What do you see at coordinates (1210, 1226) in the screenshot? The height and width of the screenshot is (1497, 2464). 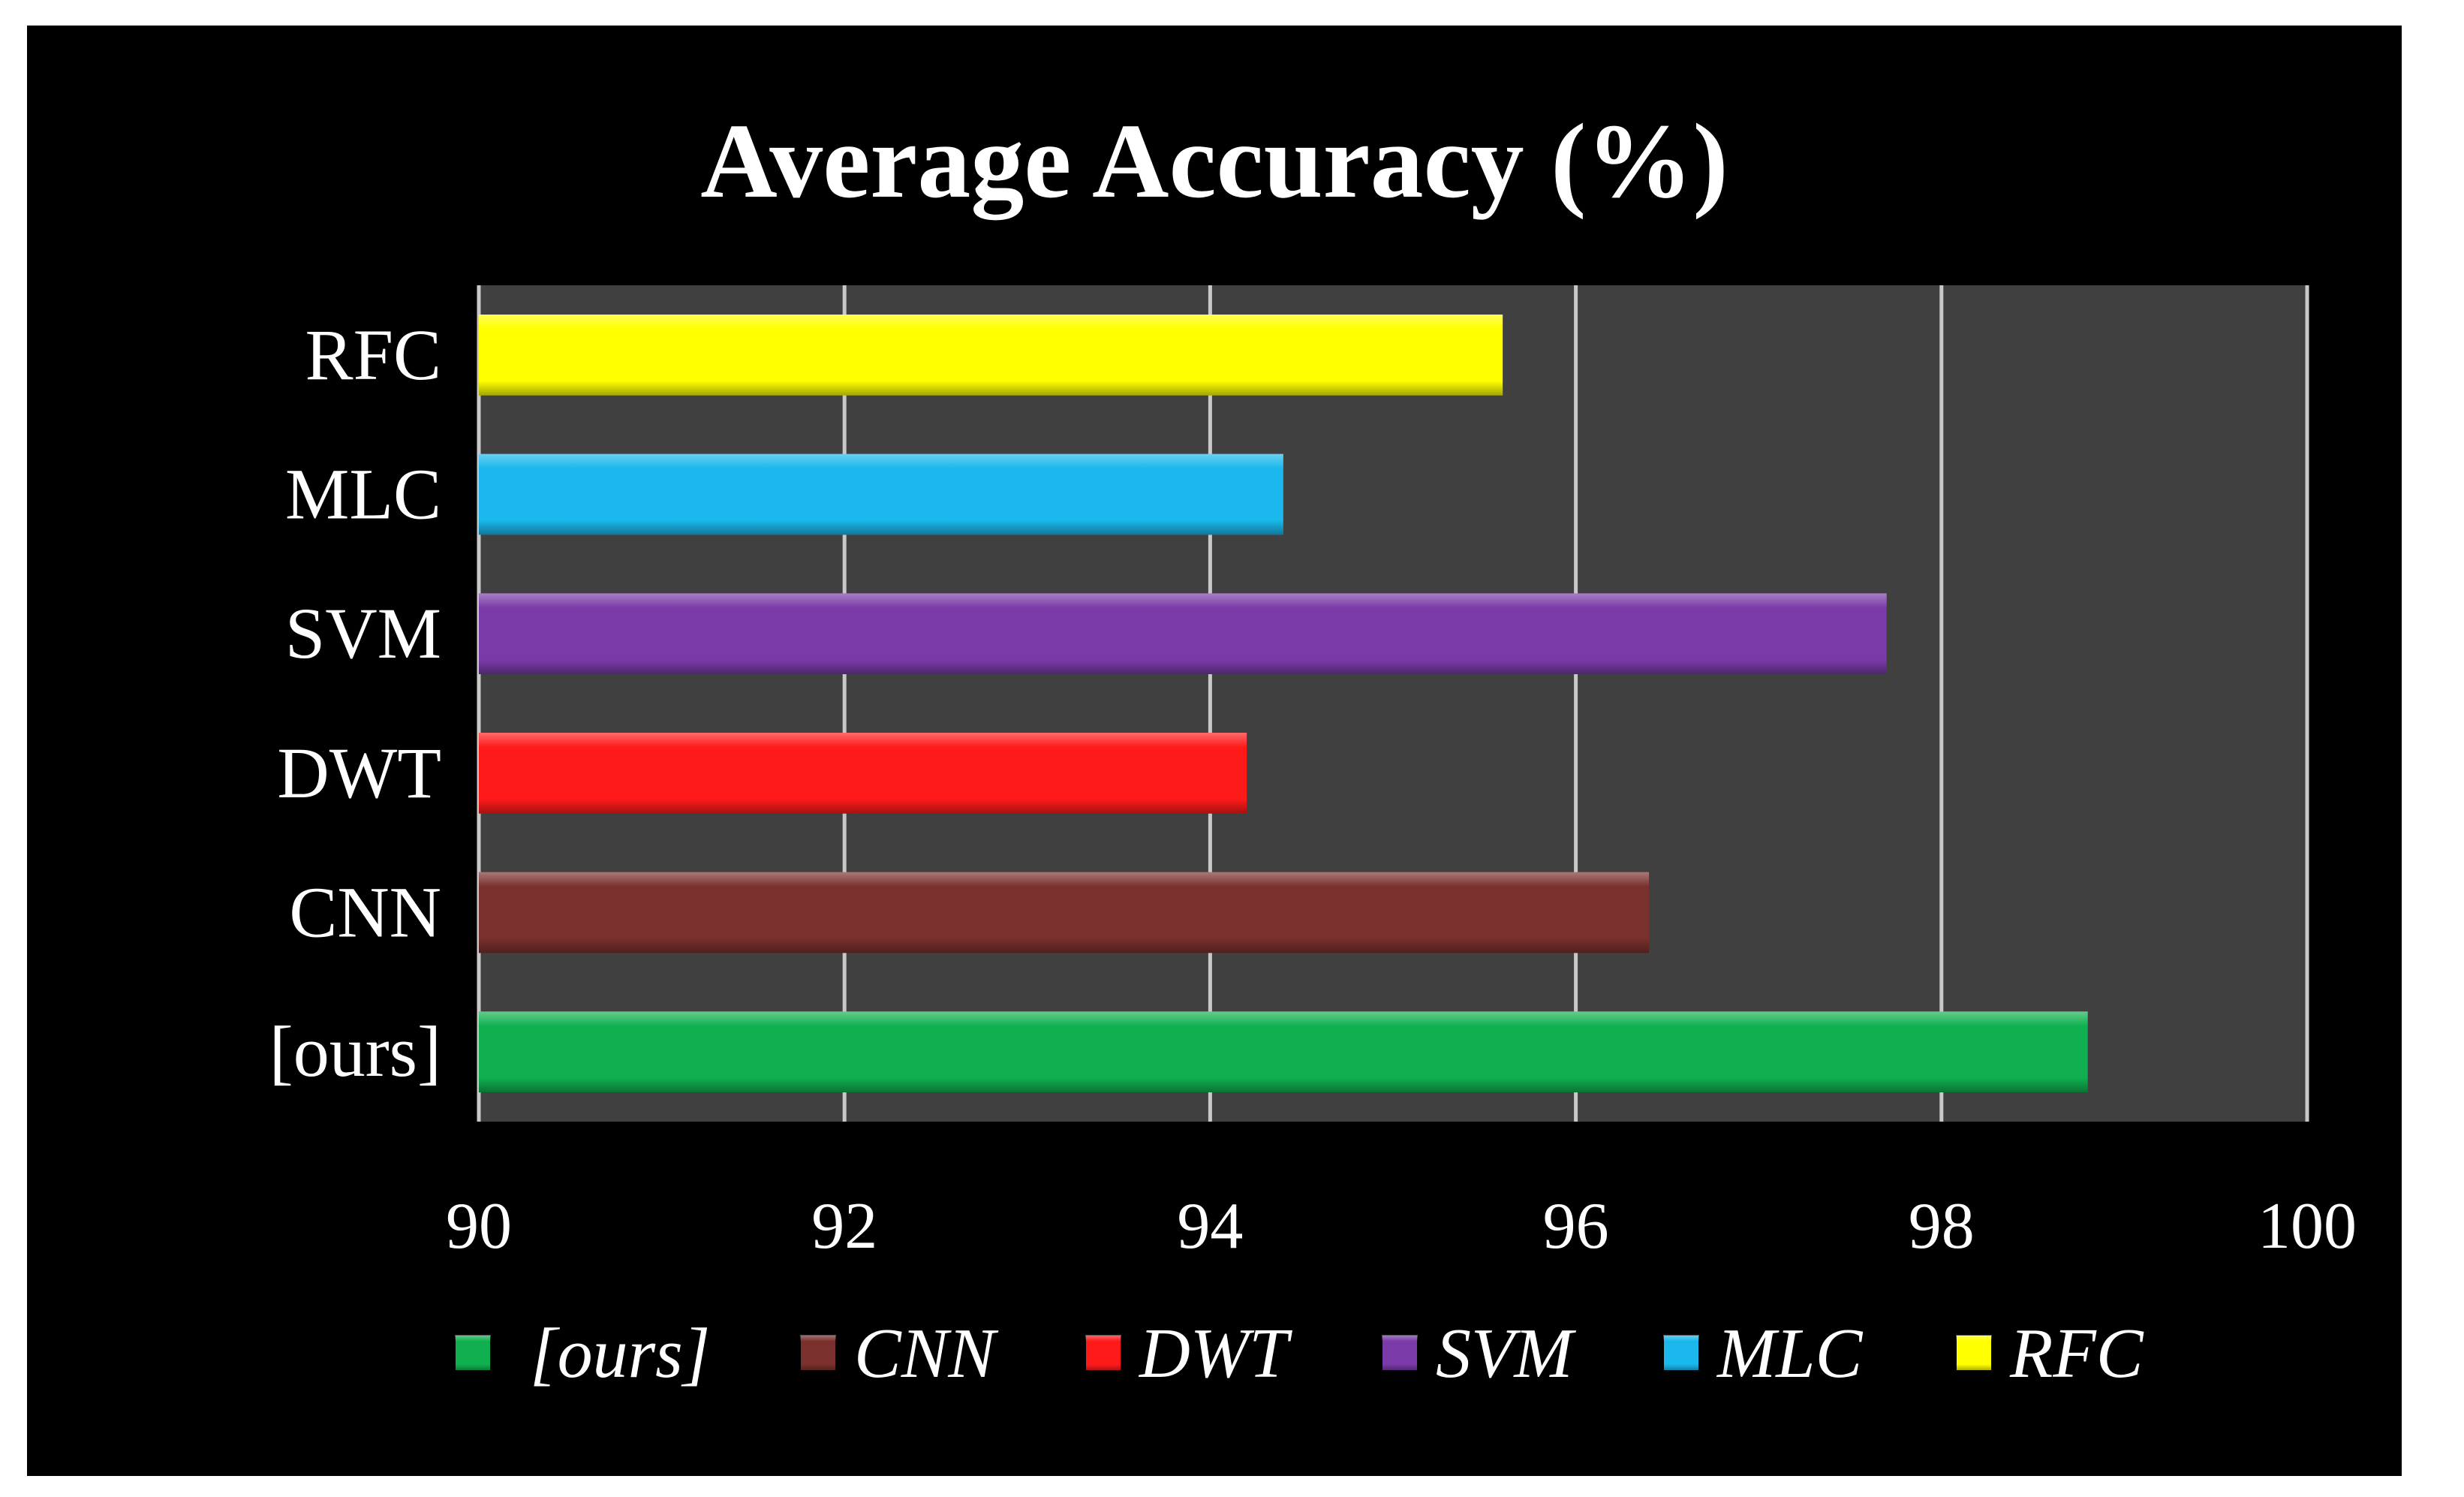 I see `x-tick-label: 94` at bounding box center [1210, 1226].